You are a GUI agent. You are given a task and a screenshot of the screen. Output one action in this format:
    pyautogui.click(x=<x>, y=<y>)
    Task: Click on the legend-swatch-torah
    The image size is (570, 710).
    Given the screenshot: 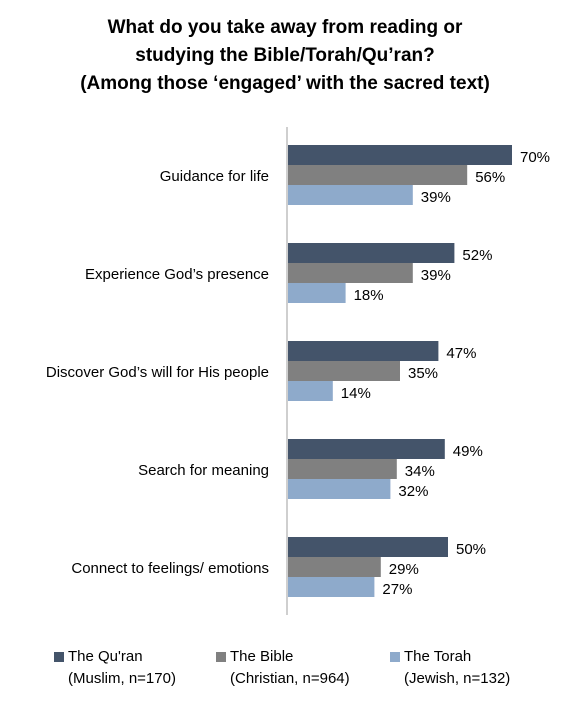 What is the action you would take?
    pyautogui.click(x=395, y=657)
    